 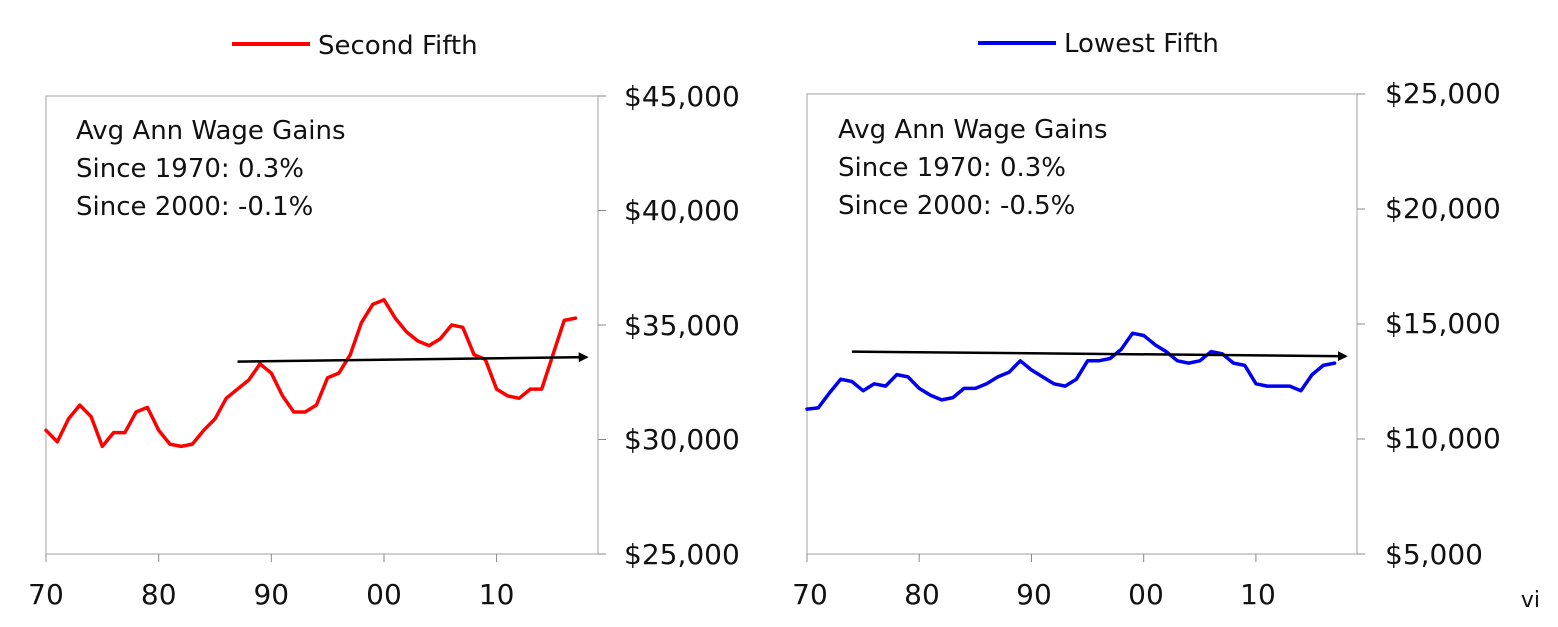 I want to click on right-x-tick-label-00: 00, so click(x=1146, y=594).